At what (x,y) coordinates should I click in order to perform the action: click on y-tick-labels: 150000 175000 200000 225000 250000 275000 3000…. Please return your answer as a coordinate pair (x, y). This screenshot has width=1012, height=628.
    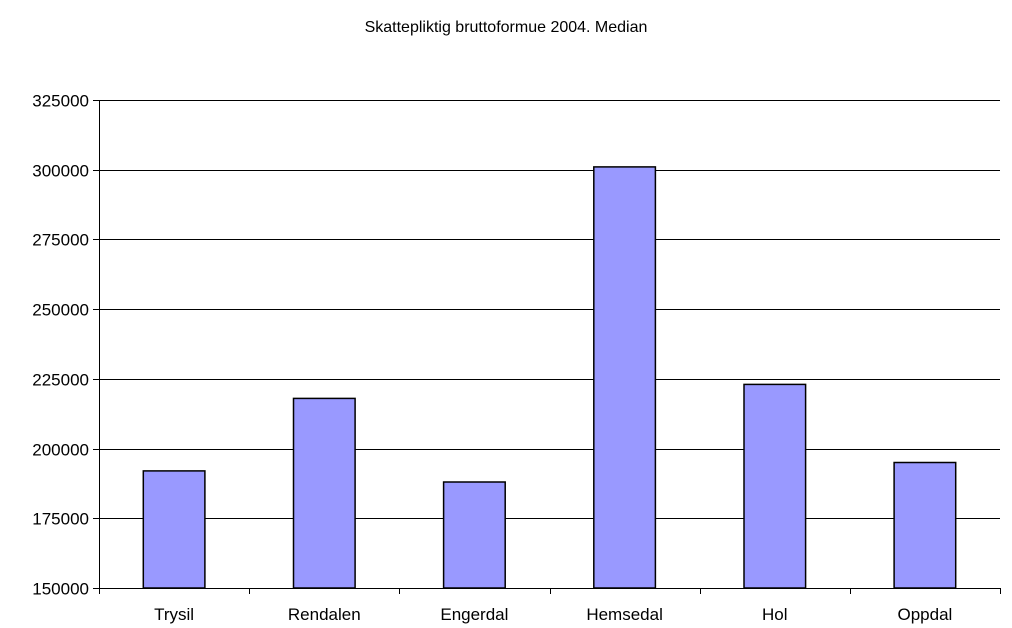
    Looking at the image, I should click on (60, 345).